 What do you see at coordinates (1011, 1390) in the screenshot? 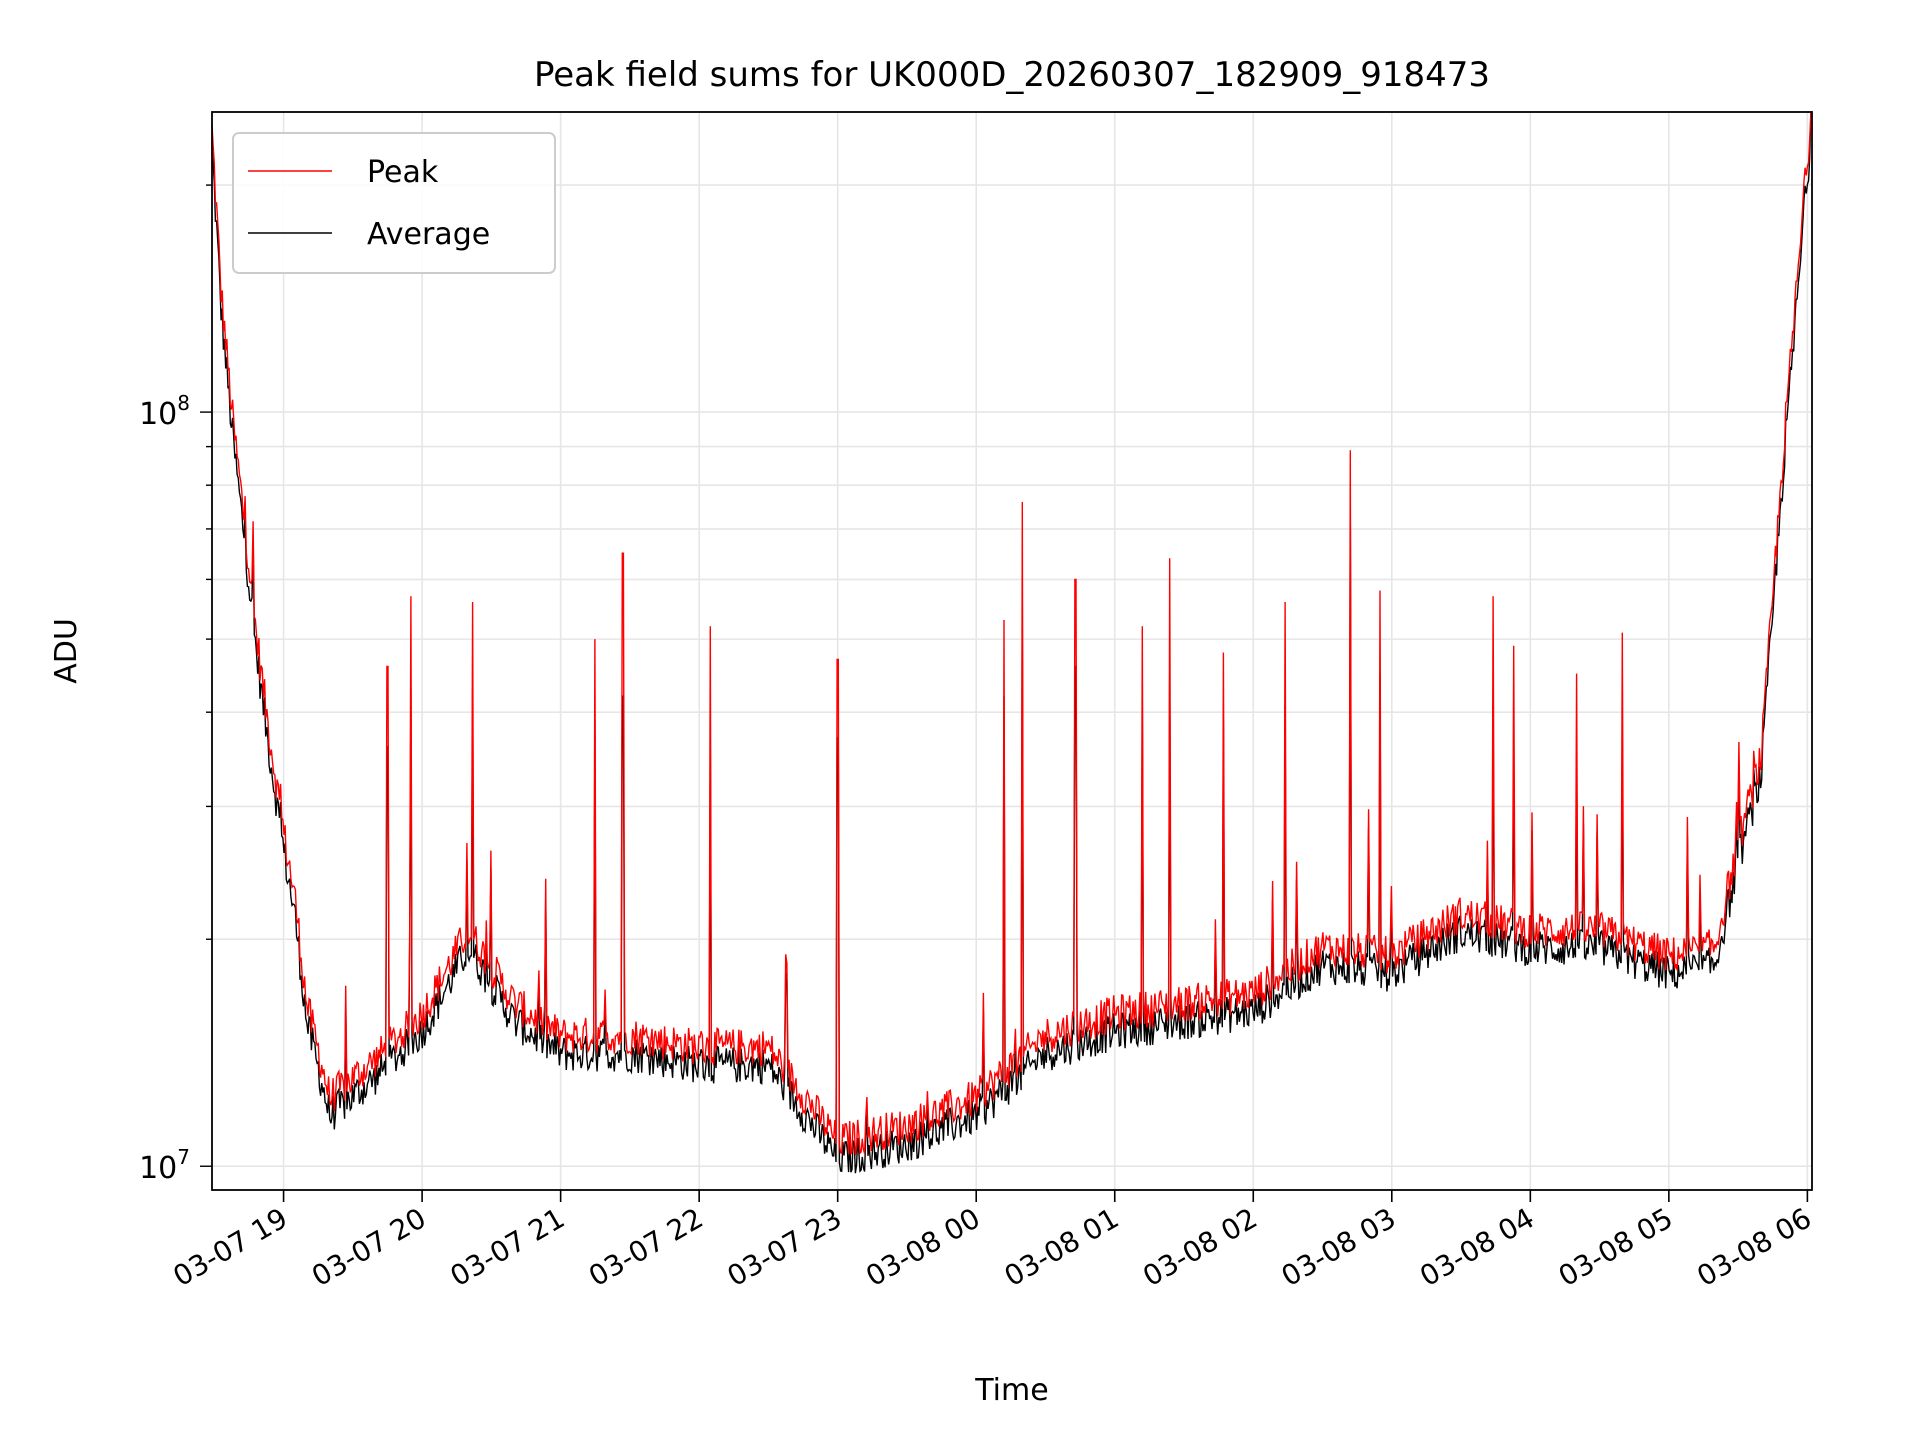
I see `x-axis-label: Time` at bounding box center [1011, 1390].